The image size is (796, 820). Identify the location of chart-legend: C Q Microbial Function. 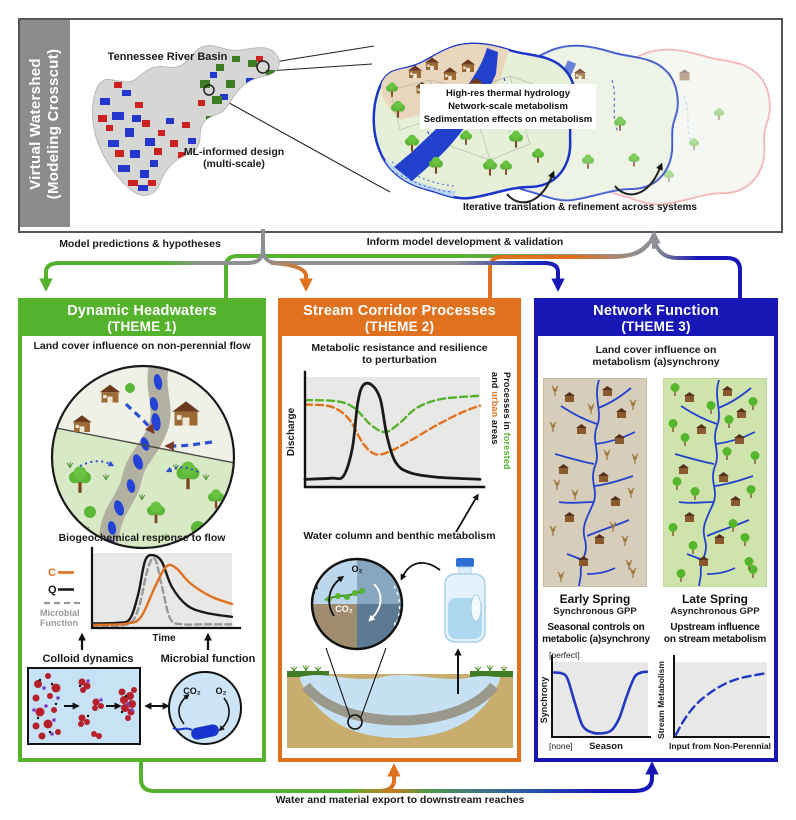
(60, 597).